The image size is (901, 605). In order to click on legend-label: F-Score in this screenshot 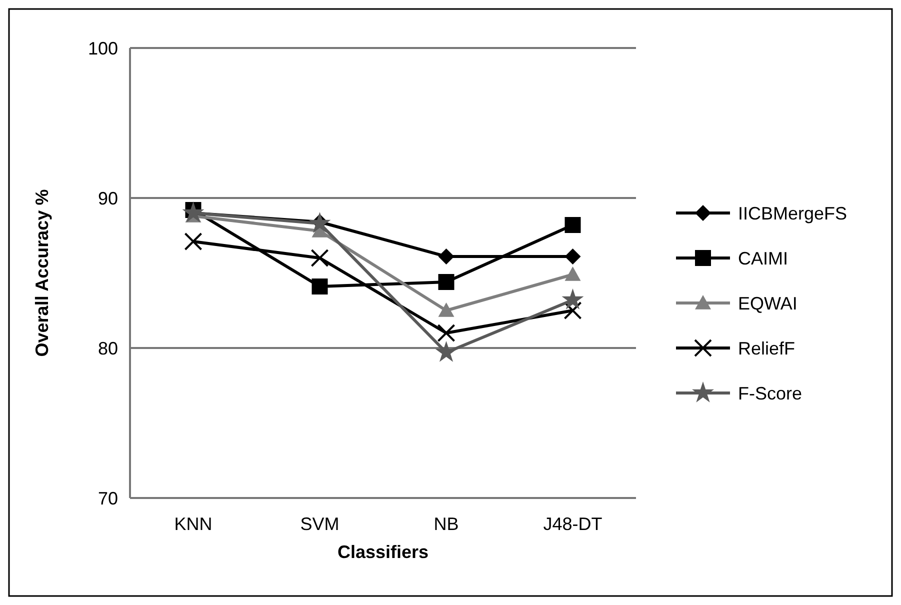, I will do `click(770, 393)`.